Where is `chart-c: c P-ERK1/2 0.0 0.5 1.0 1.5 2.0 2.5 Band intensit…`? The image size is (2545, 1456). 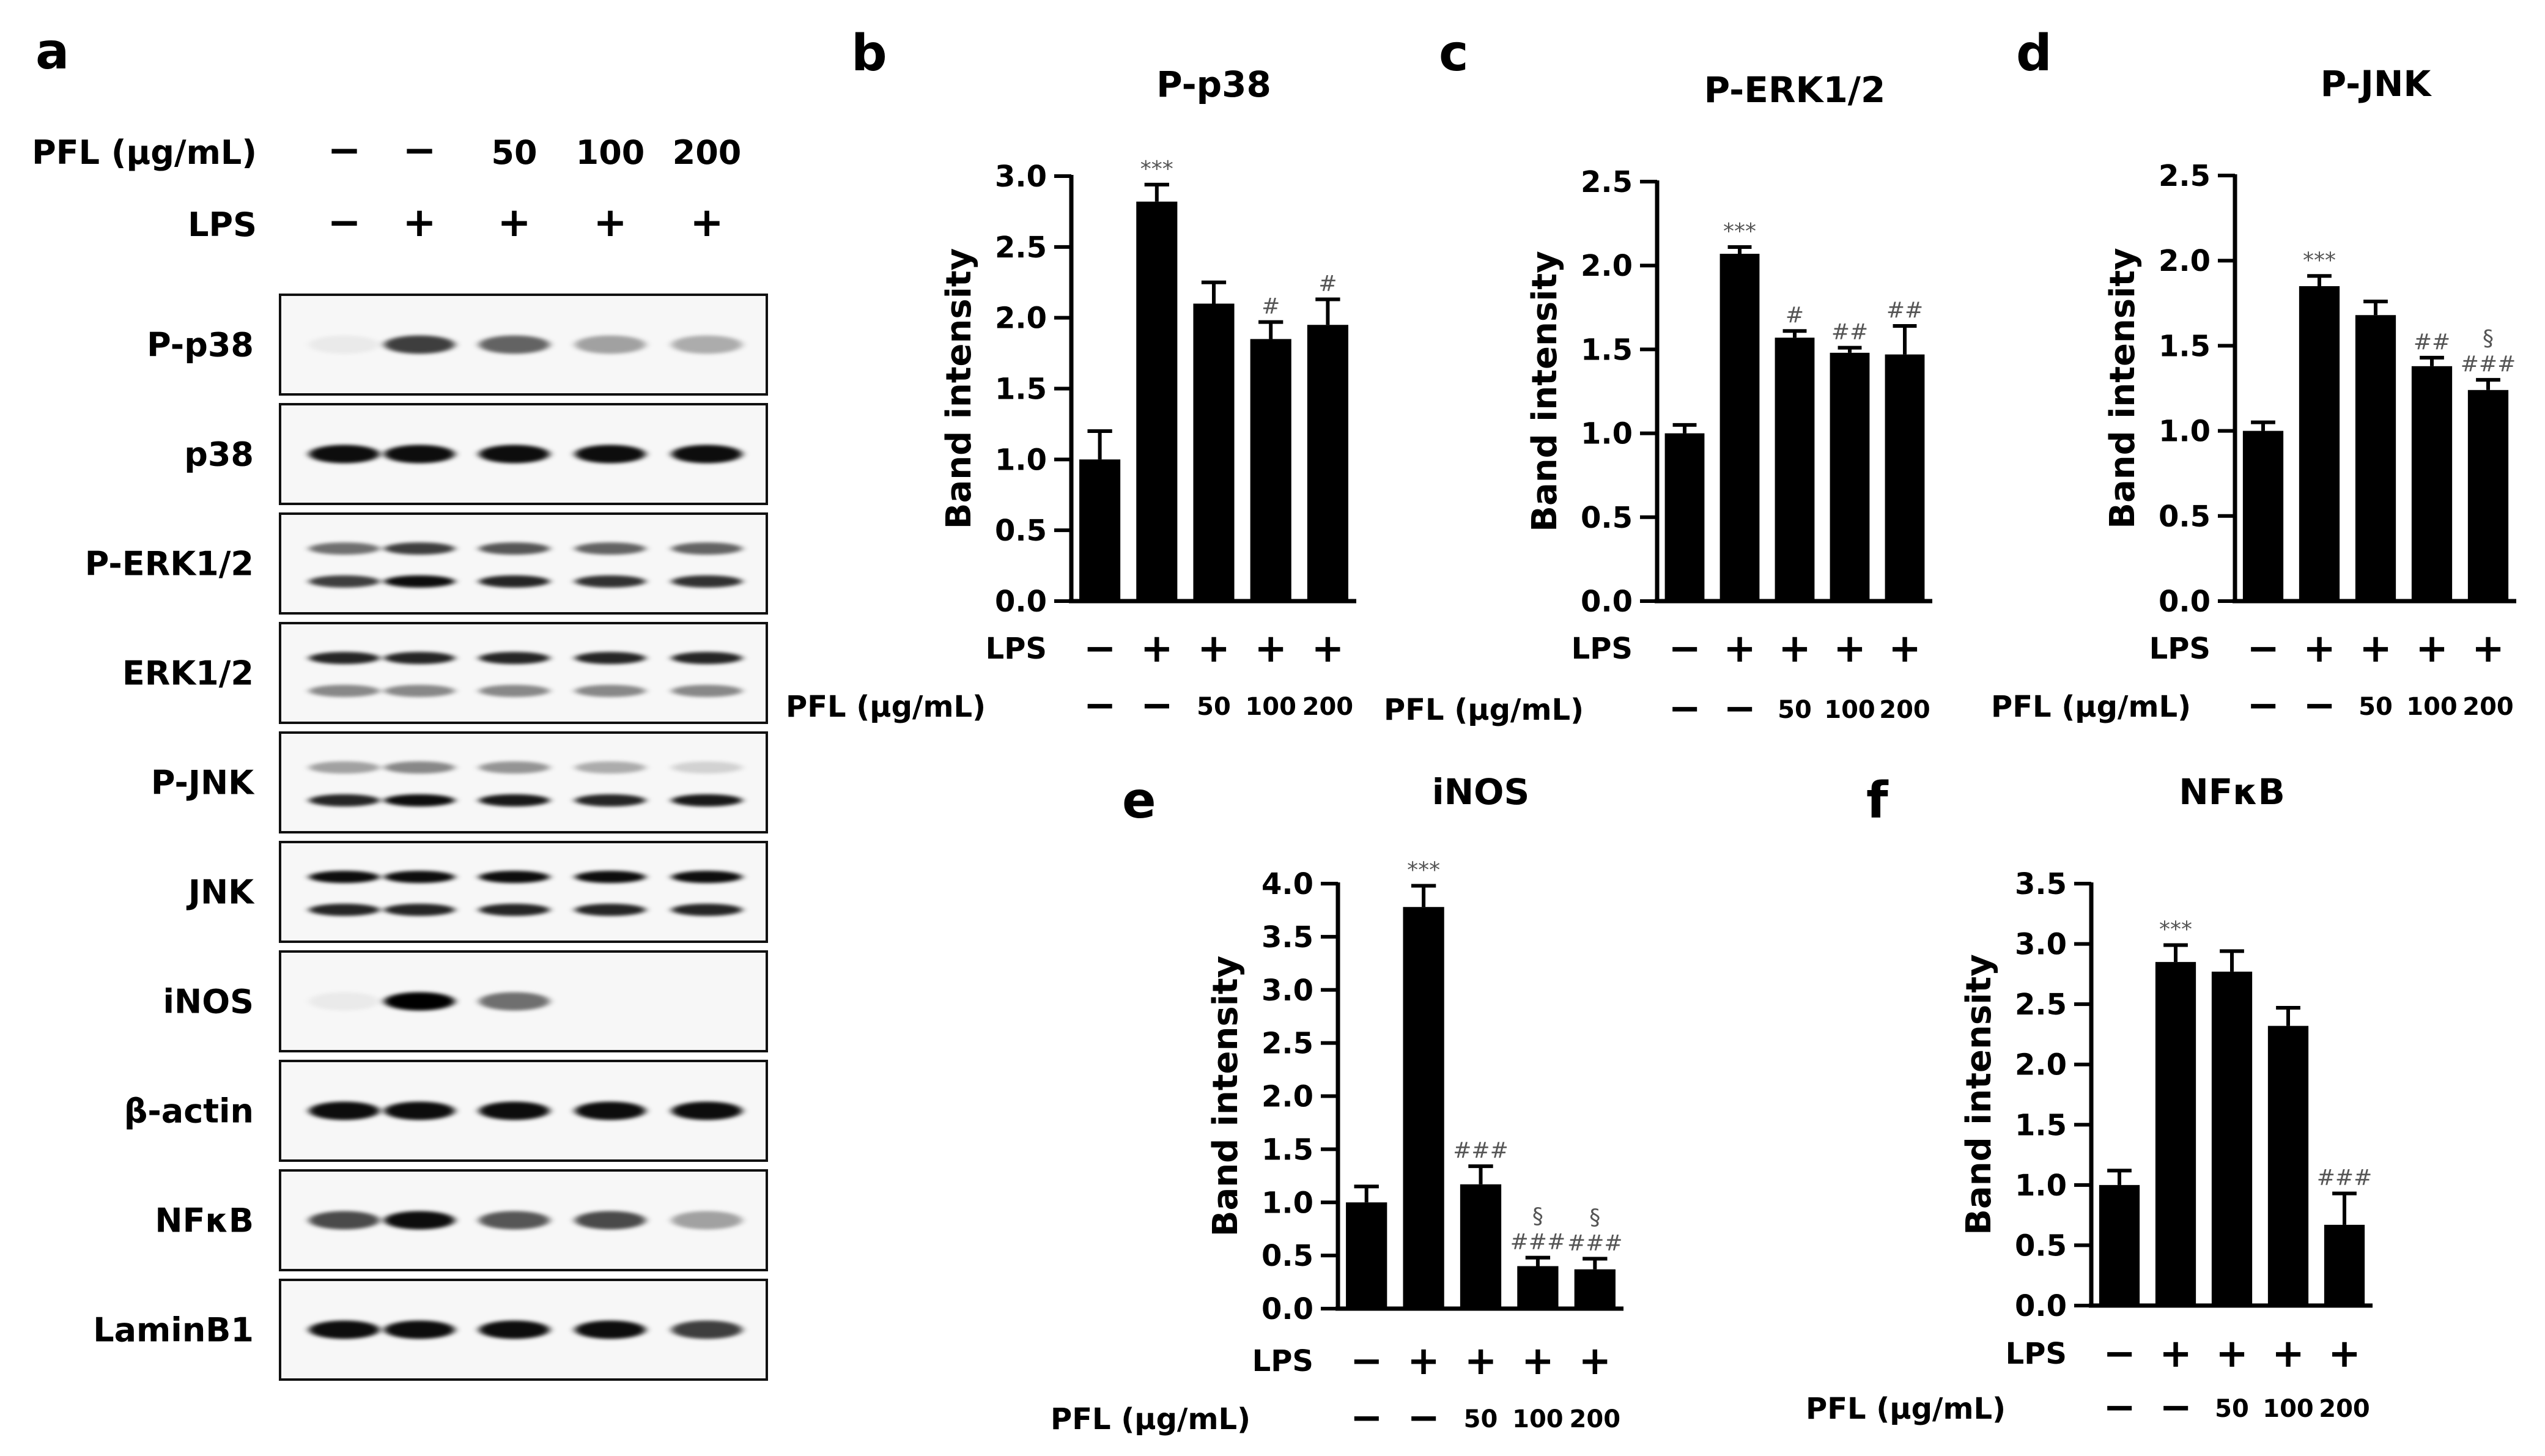 chart-c: c P-ERK1/2 0.0 0.5 1.0 1.5 2.0 2.5 Band intensit… is located at coordinates (1658, 377).